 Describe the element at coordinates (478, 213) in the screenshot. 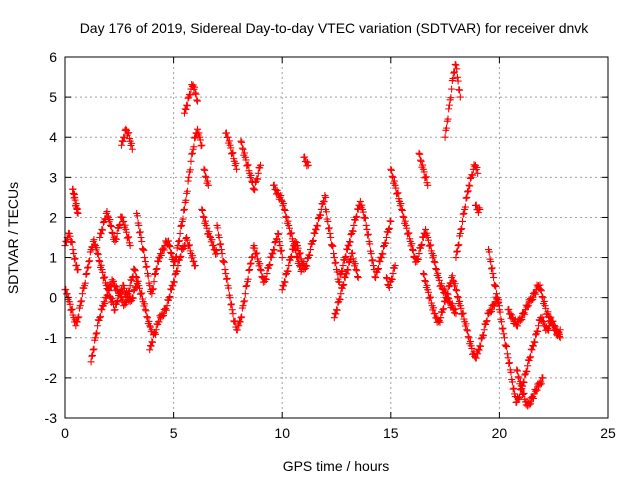

I see `data-point-sat-aa` at that location.